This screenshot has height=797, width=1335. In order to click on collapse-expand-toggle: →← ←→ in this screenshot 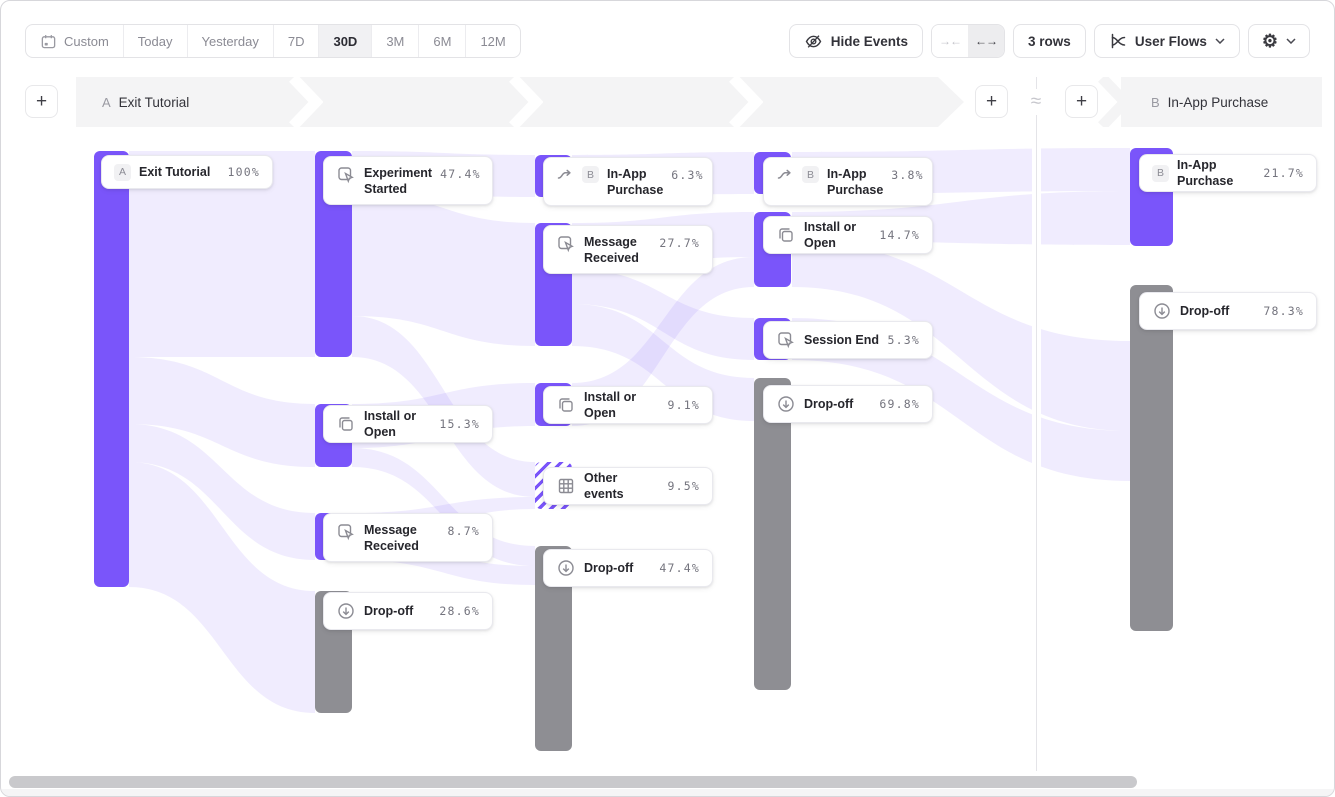, I will do `click(968, 41)`.